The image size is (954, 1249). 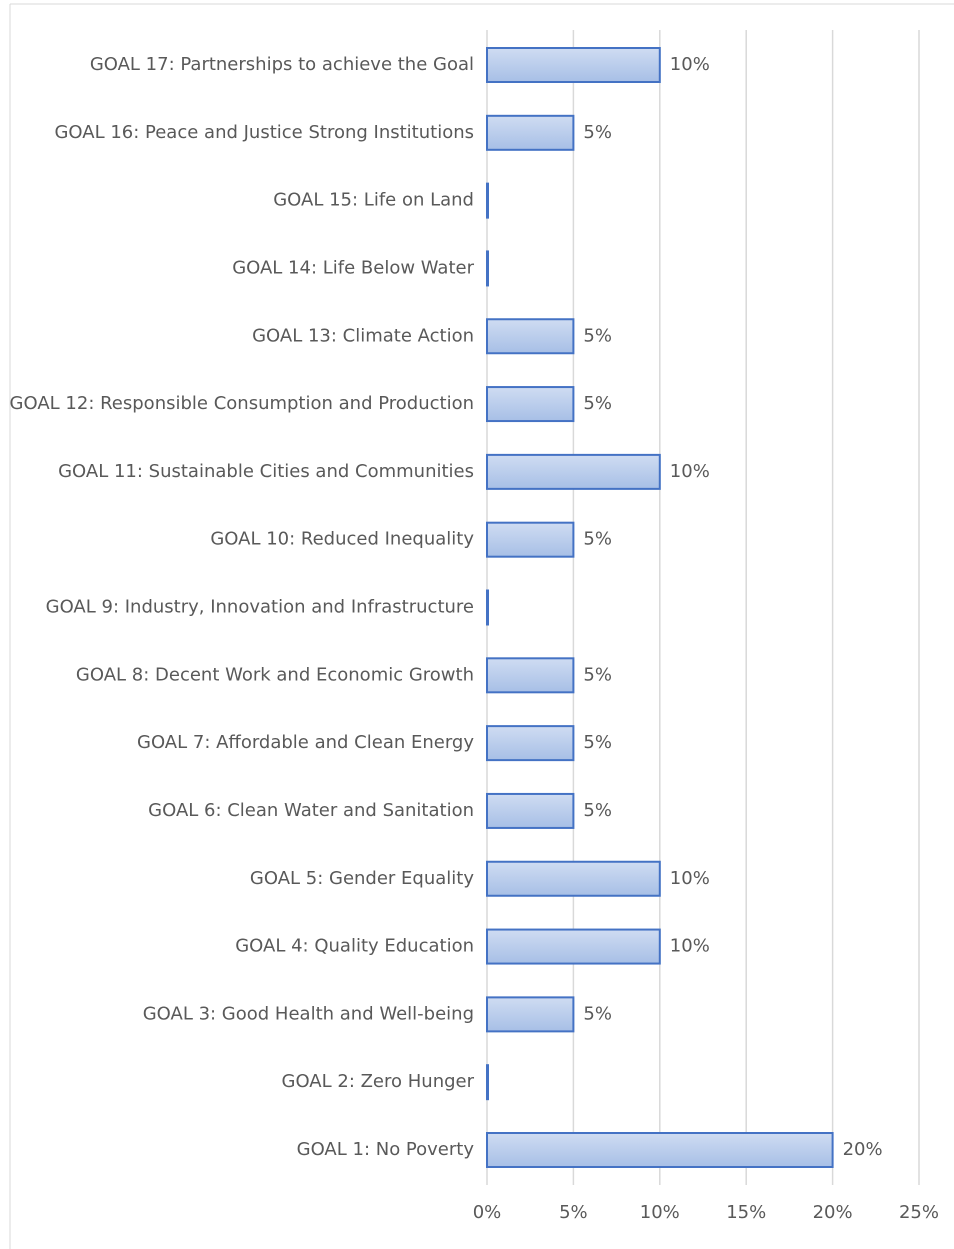 What do you see at coordinates (573, 1212) in the screenshot?
I see `x-tick-label: 5%` at bounding box center [573, 1212].